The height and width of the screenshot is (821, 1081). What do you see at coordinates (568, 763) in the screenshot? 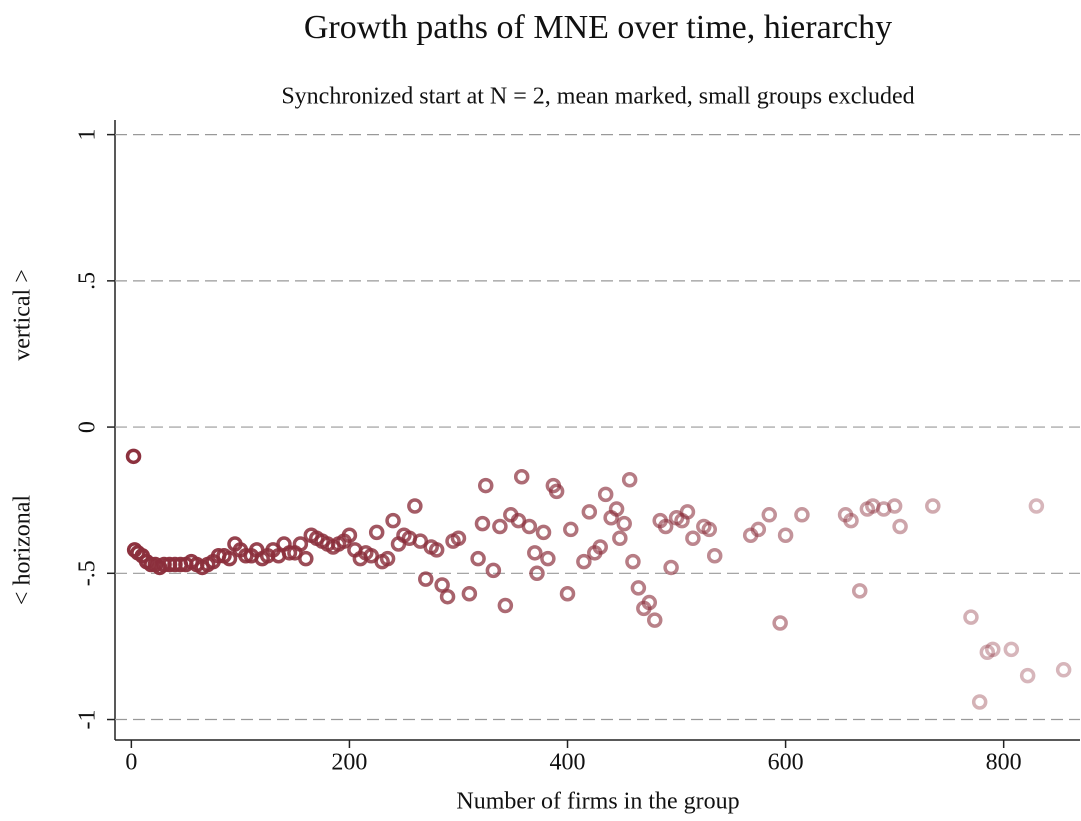
I see `x-tick-label: 400` at bounding box center [568, 763].